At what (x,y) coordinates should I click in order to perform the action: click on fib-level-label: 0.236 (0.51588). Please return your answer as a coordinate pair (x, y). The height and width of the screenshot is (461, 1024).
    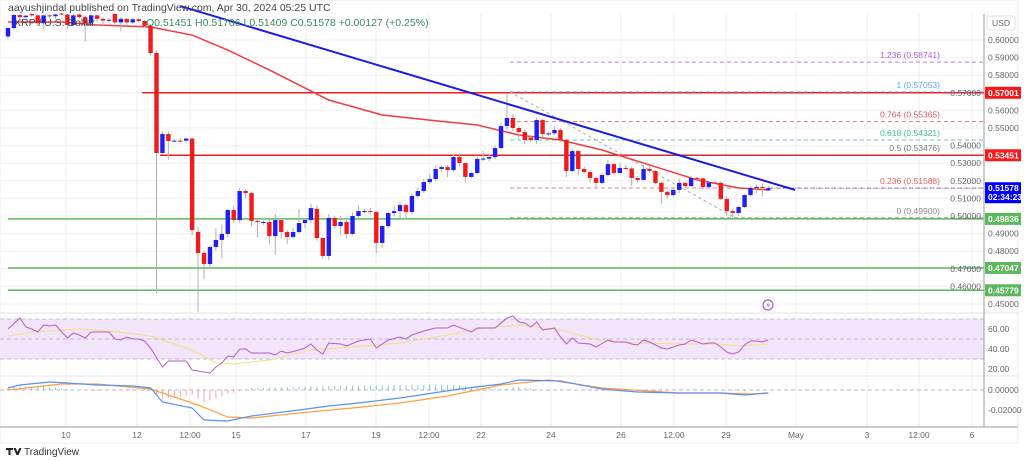
    Looking at the image, I should click on (910, 181).